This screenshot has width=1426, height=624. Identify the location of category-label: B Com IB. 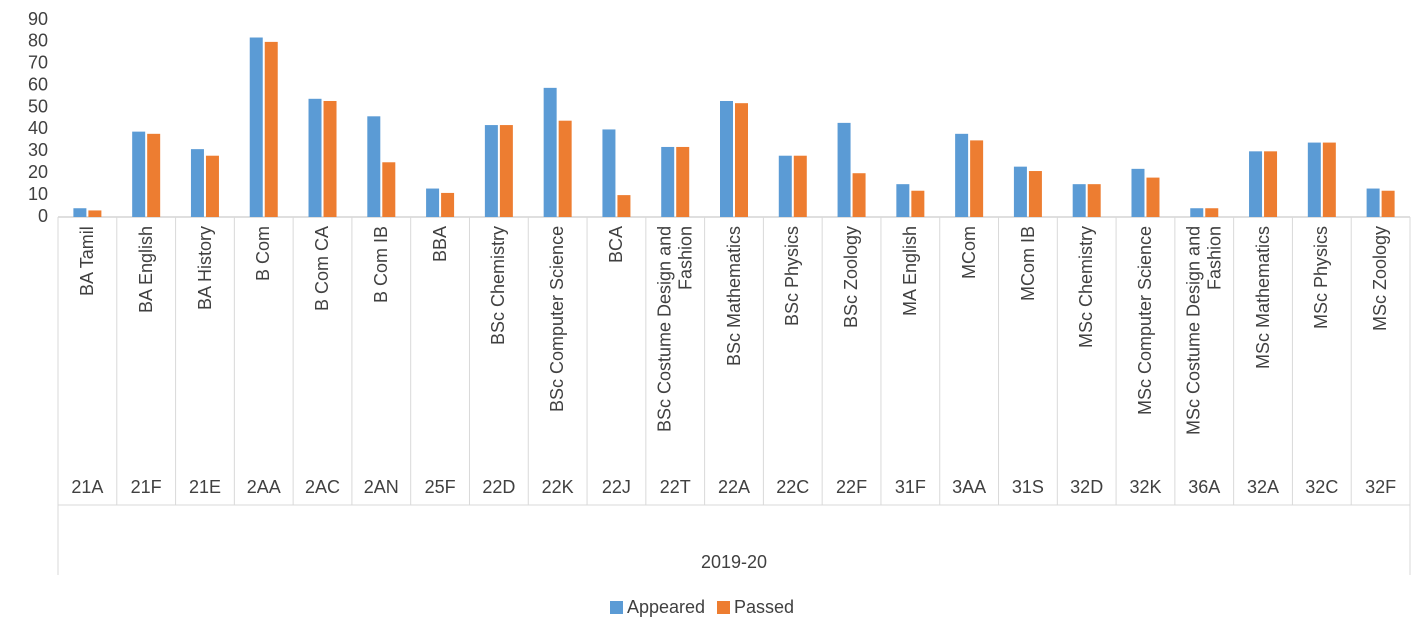
(380, 265).